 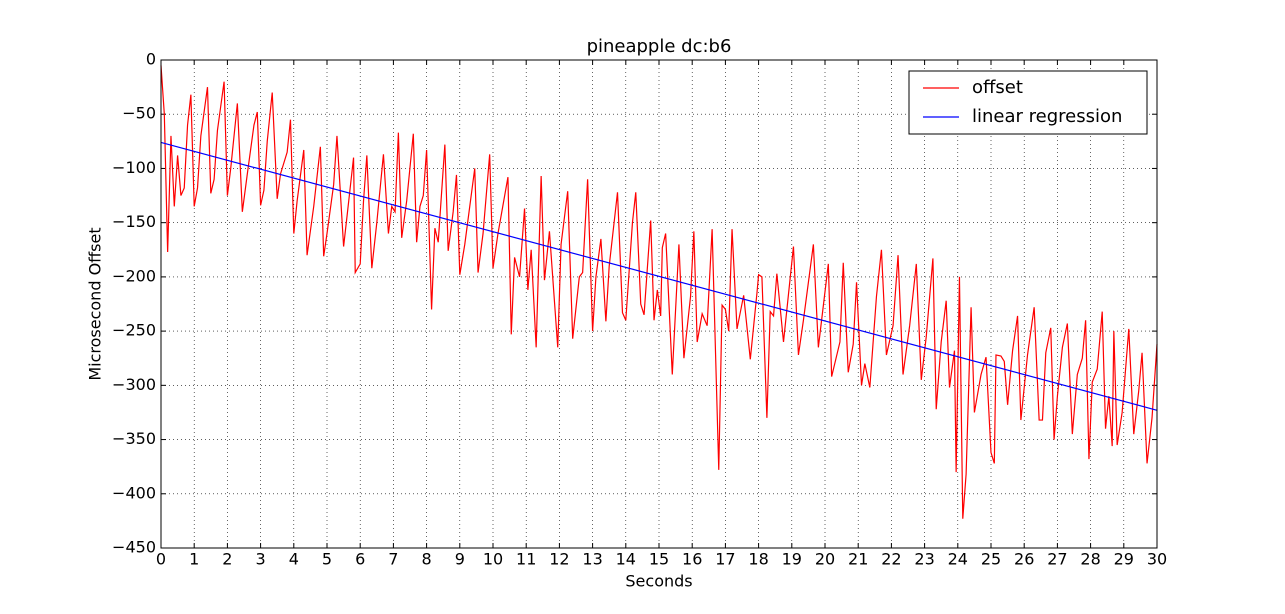 What do you see at coordinates (139, 113) in the screenshot?
I see `y-tick-label: −50` at bounding box center [139, 113].